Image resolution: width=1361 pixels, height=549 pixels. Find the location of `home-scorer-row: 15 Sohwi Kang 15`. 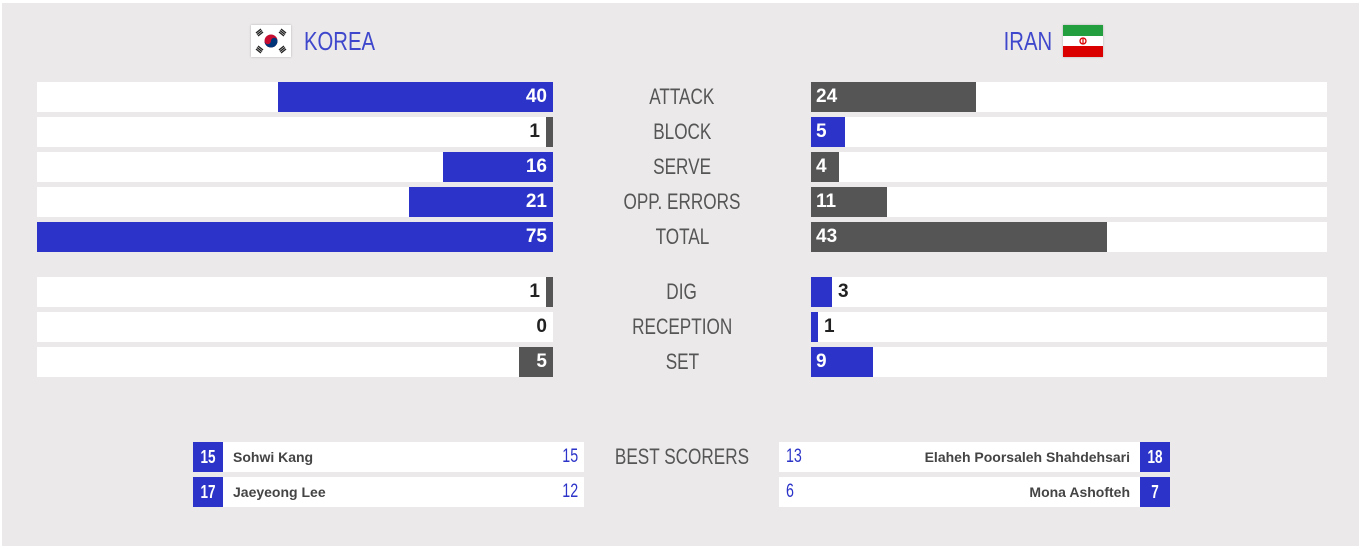

home-scorer-row: 15 Sohwi Kang 15 is located at coordinates (388, 457).